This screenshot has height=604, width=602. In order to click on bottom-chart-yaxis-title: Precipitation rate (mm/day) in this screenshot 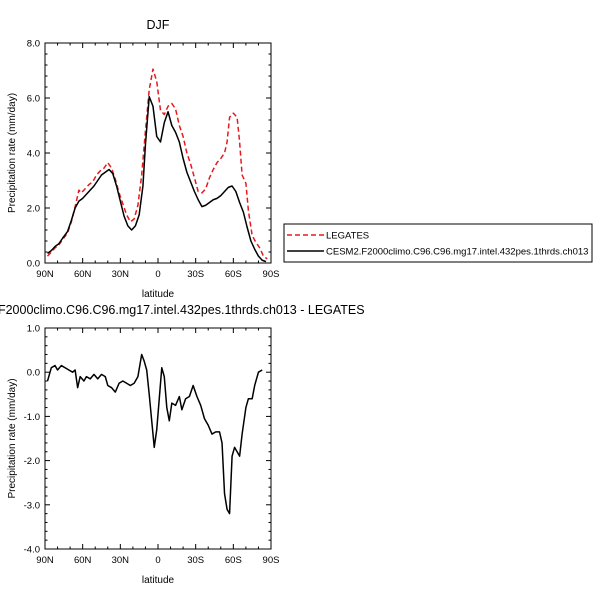, I will do `click(12, 438)`.